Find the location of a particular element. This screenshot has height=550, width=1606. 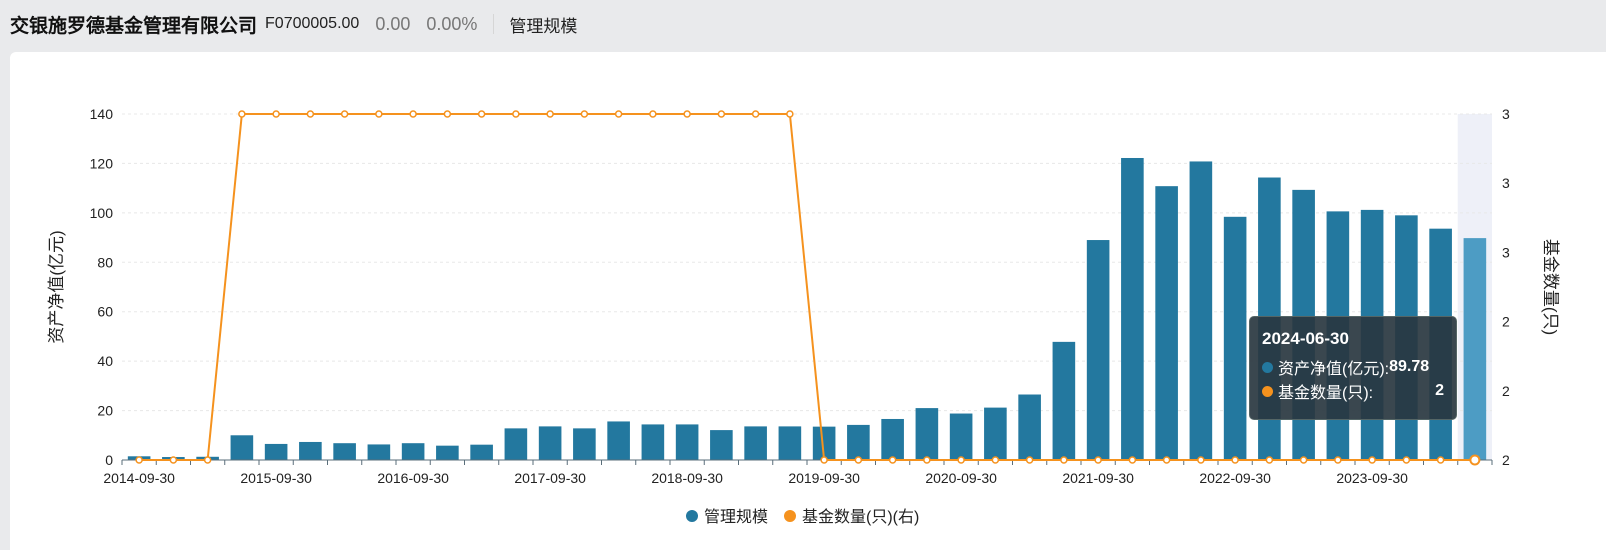

tooltip-row-fund-count: 基金数量(只): 2 is located at coordinates (1353, 391).